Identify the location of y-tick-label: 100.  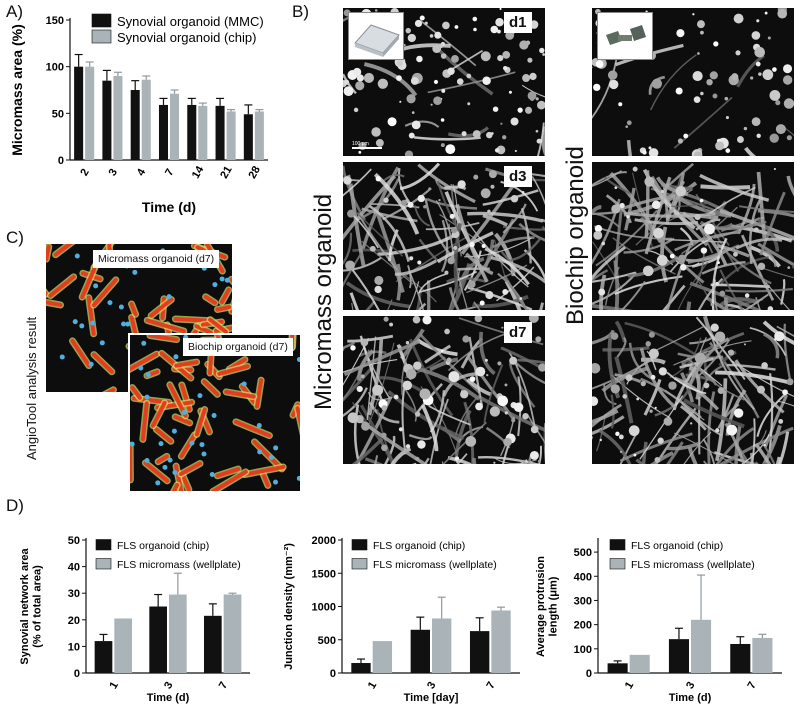
(583, 650).